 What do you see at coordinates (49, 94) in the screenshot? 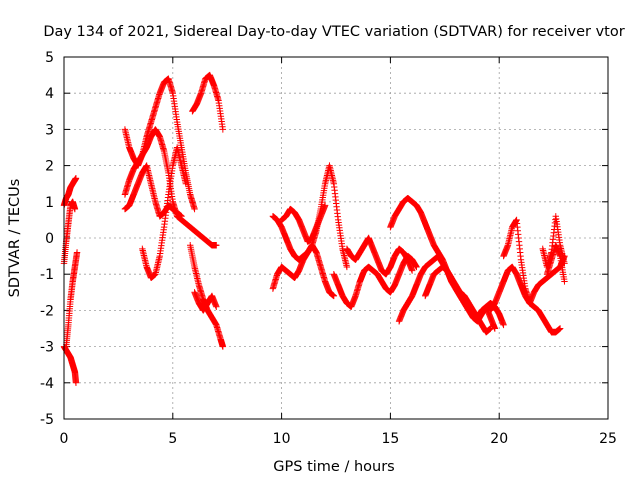
I see `y-tick-label: 4` at bounding box center [49, 94].